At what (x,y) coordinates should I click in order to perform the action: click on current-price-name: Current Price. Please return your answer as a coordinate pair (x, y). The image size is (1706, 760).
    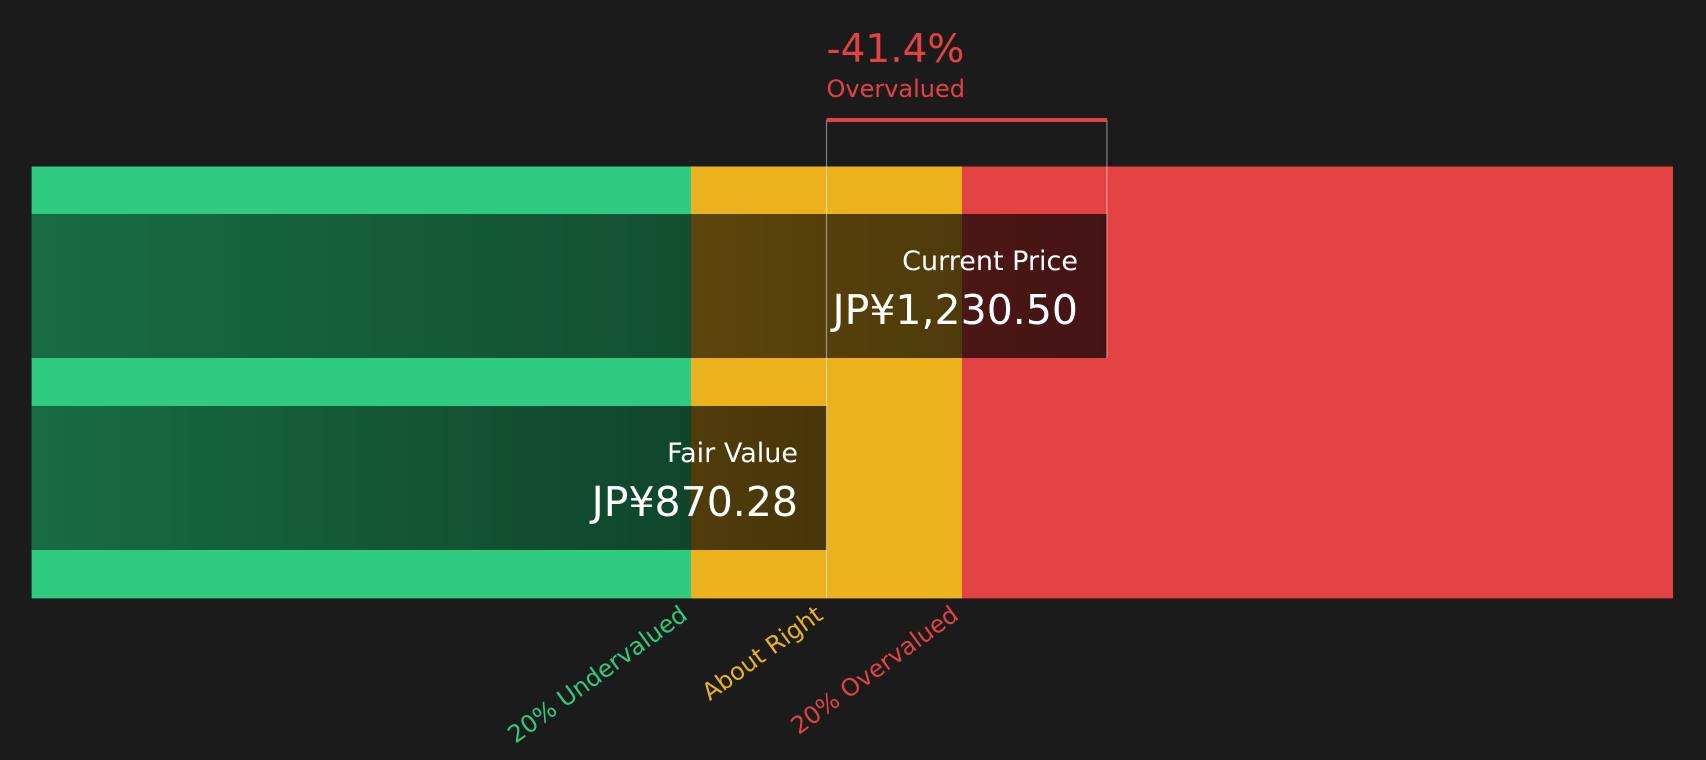
    Looking at the image, I should click on (990, 261).